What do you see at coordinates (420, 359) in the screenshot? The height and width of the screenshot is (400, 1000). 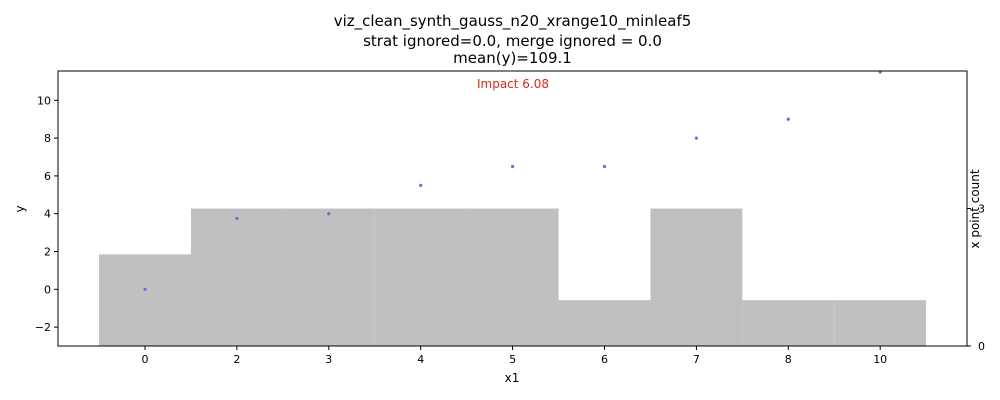 I see `x-tick-label: 4` at bounding box center [420, 359].